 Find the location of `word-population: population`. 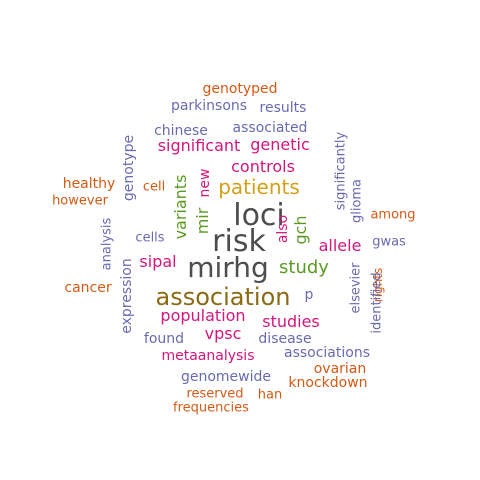

word-population: population is located at coordinates (203, 315).